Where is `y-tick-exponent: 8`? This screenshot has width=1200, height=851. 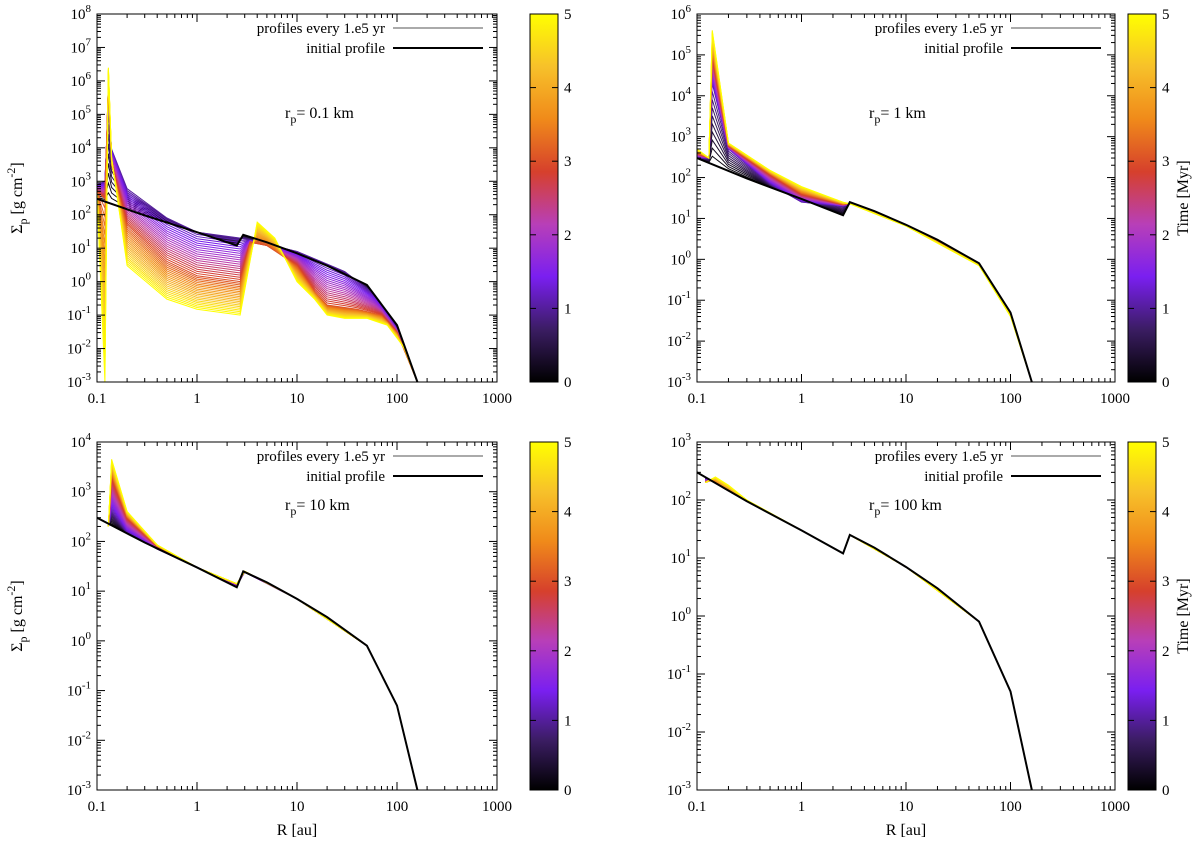
y-tick-exponent: 8 is located at coordinates (89, 9).